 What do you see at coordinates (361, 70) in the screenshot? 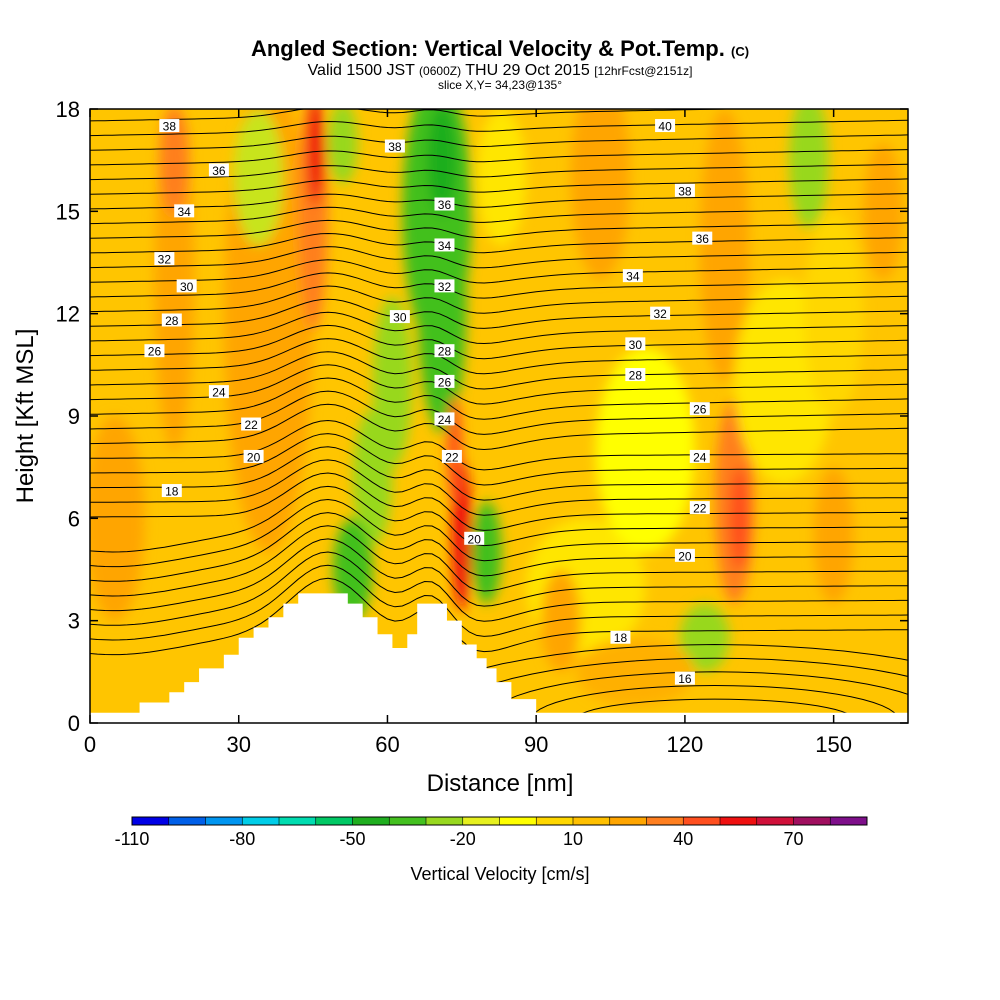
I see `valid-time-local: Valid 1500 JST` at bounding box center [361, 70].